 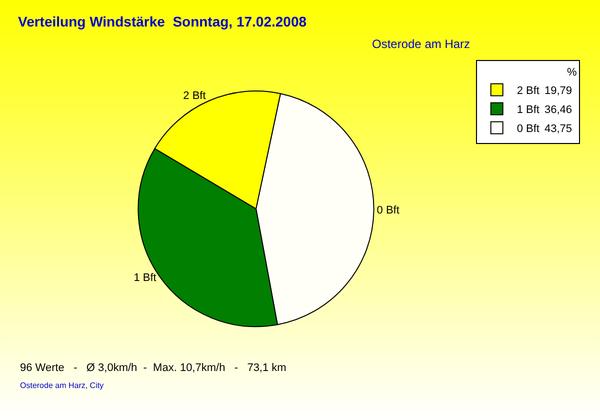 I want to click on text: 96 Werte - Ø 3,0km/h - Max. 10,7km/h - 73,1 km, so click(x=153, y=368).